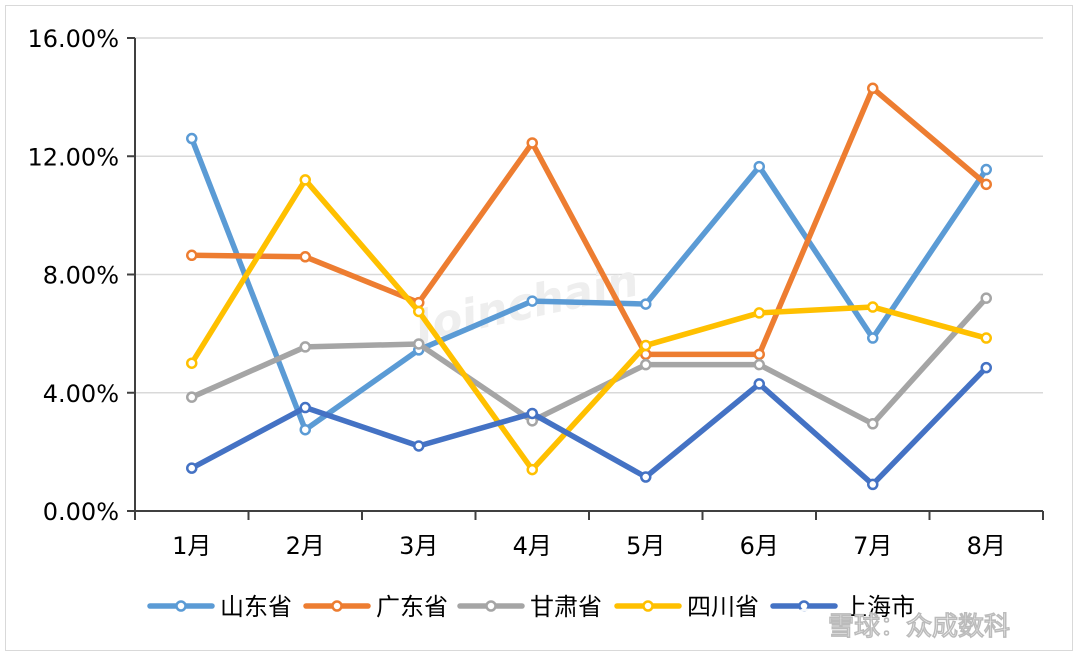  I want to click on y-tick-label: 0.00%, so click(81, 512).